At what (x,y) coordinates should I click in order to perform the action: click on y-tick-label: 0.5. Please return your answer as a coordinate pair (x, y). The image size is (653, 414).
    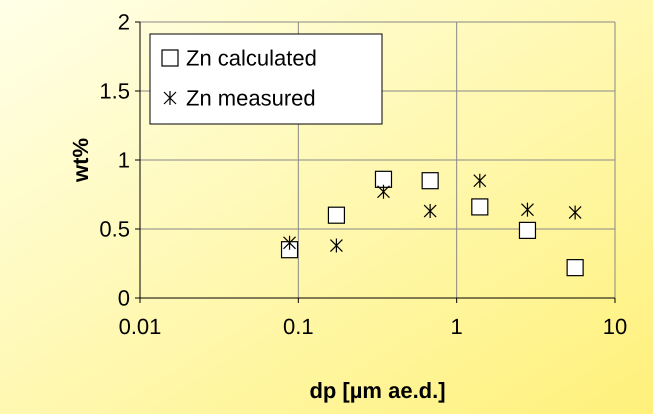
    Looking at the image, I should click on (114, 229).